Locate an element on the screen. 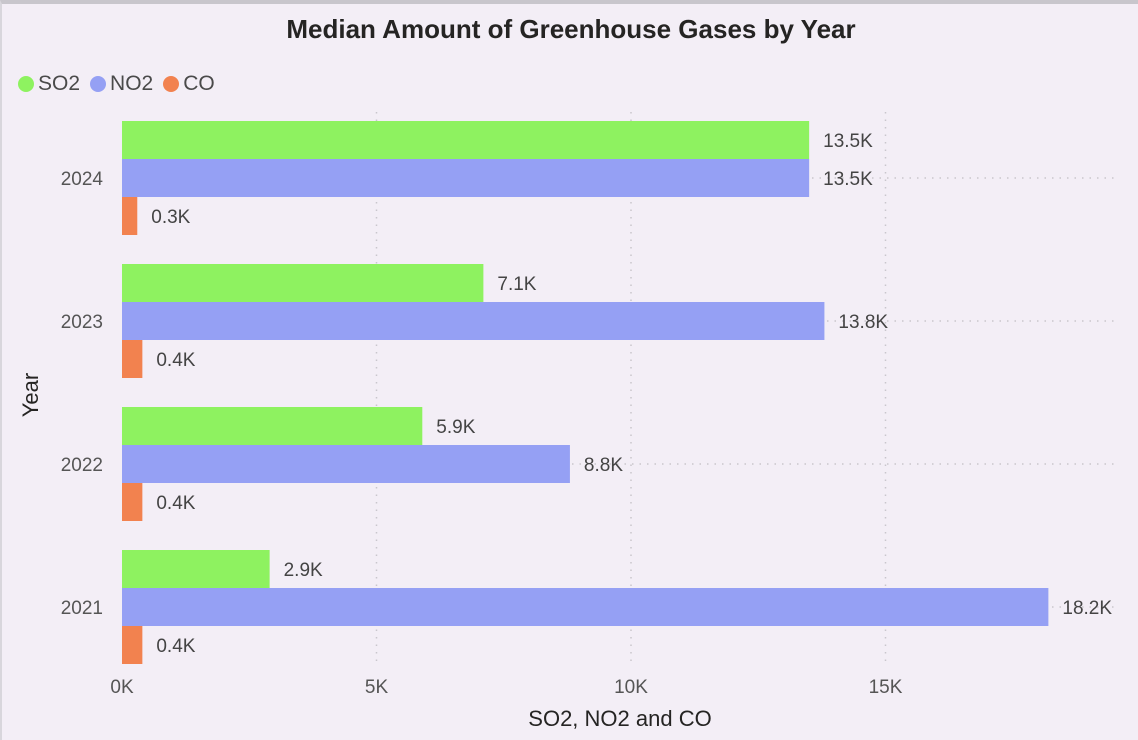  x-tick-label: 10K is located at coordinates (631, 687).